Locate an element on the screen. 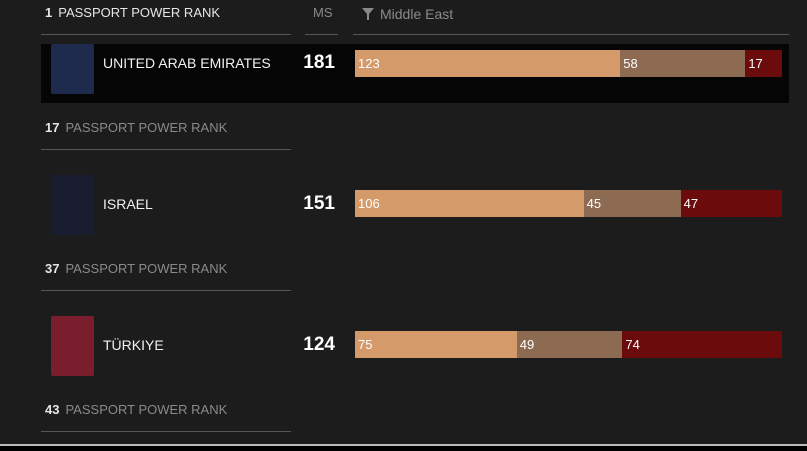 The image size is (807, 451). country-name: TÜRKIYE is located at coordinates (133, 345).